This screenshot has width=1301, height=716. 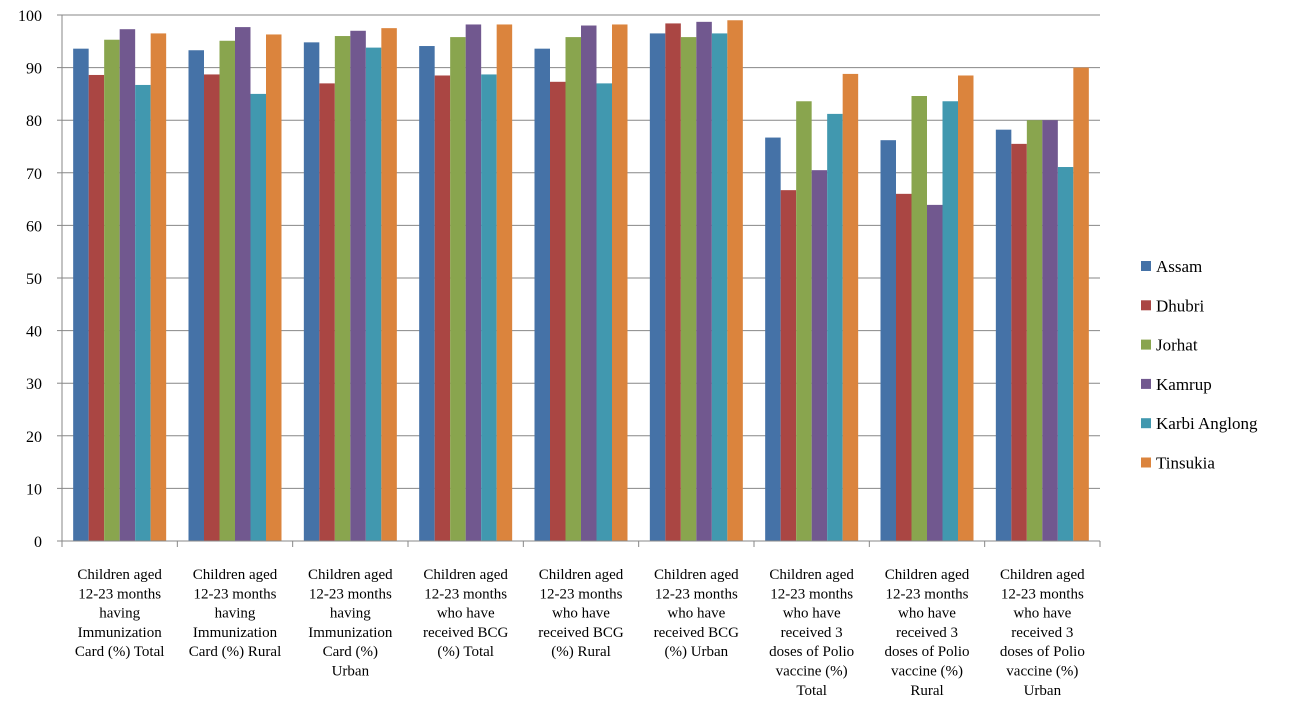 What do you see at coordinates (581, 652) in the screenshot?
I see `x-category-label-line: (%) Rural` at bounding box center [581, 652].